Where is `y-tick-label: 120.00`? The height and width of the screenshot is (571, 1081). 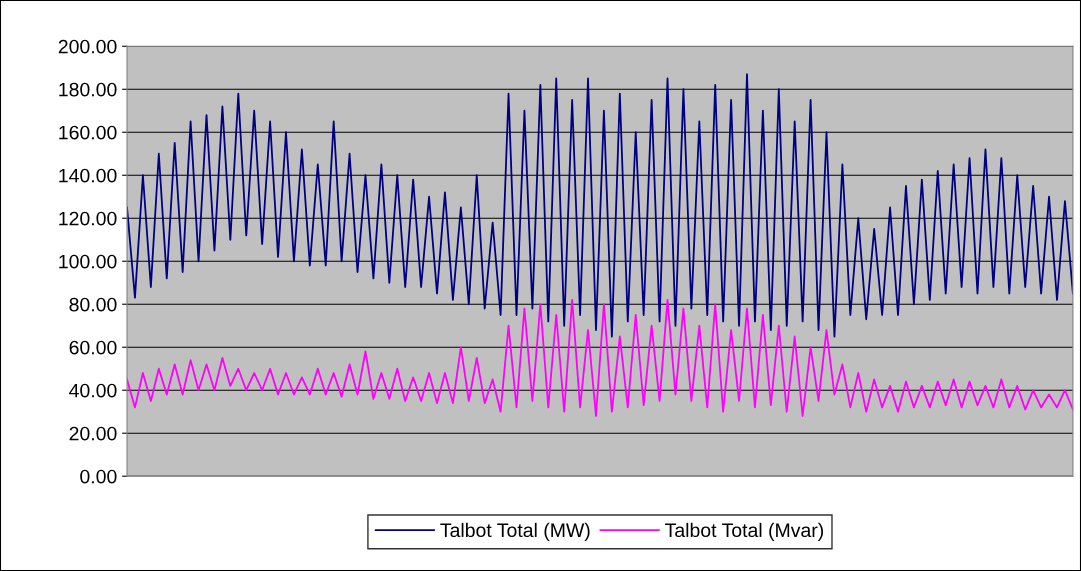 y-tick-label: 120.00 is located at coordinates (88, 218).